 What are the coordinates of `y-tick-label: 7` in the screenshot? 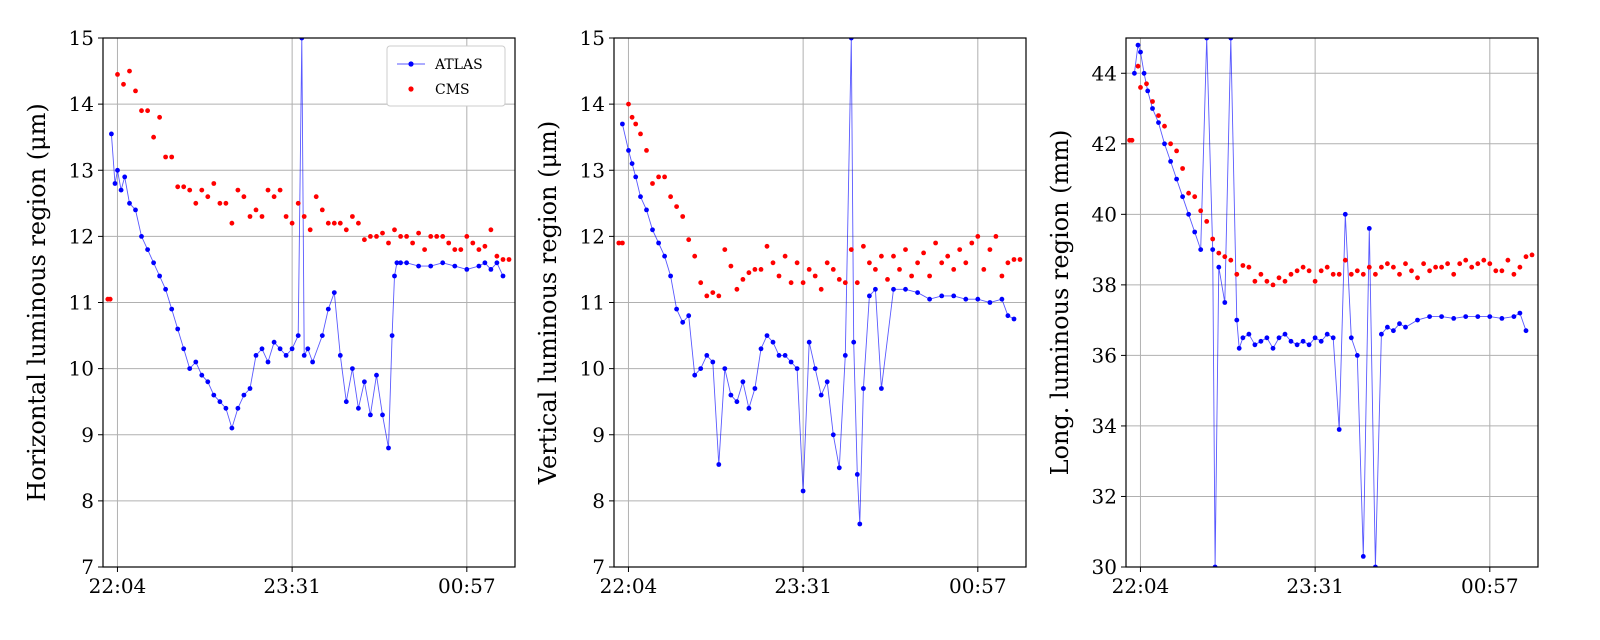 It's located at (87, 567).